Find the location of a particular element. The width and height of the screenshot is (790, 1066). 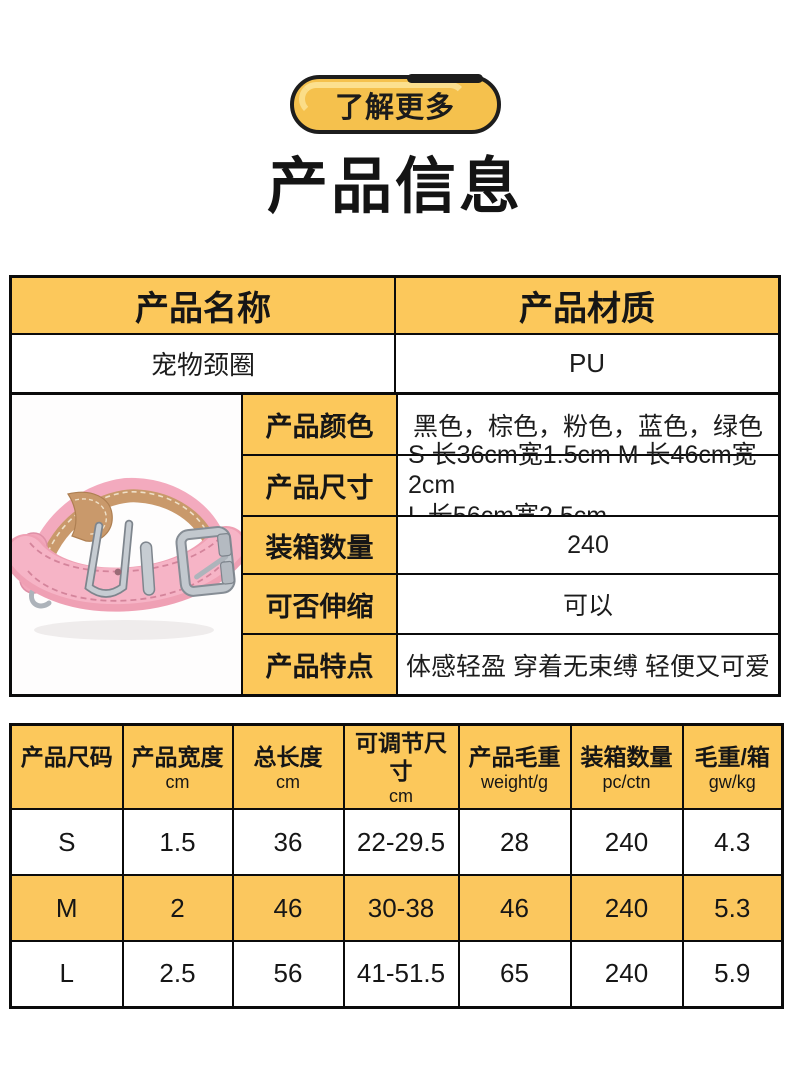

detail-label-stretchable: 可否伸缩 is located at coordinates (318, 603).